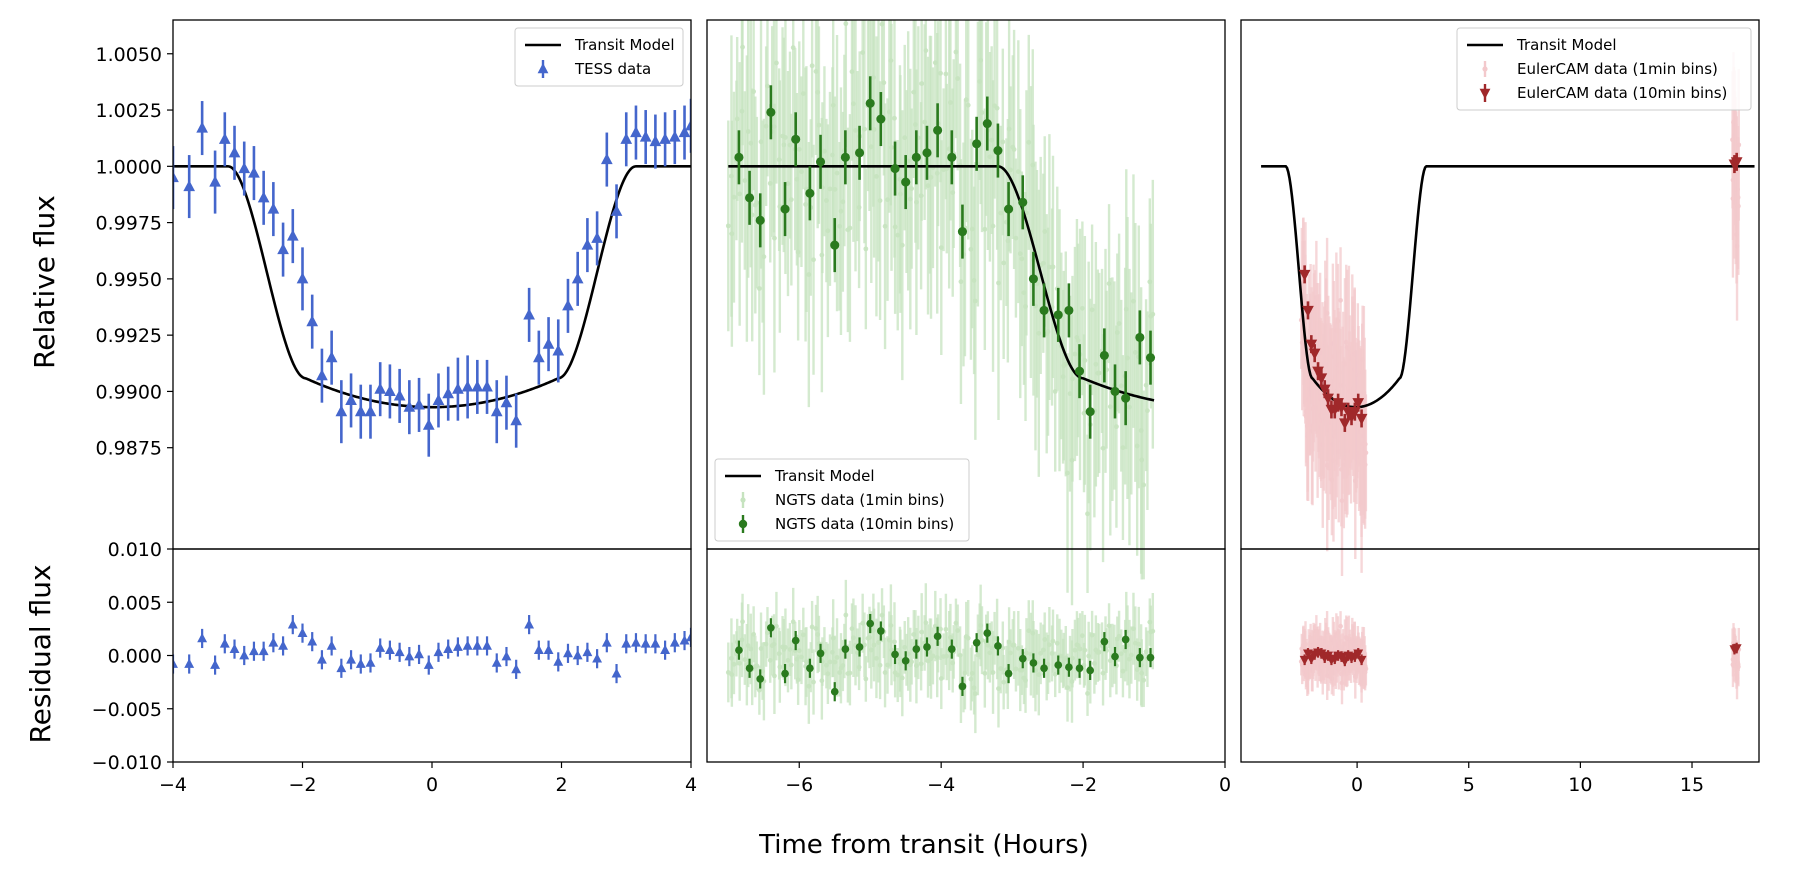 Image resolution: width=1796 pixels, height=880 pixels. I want to click on ngts-legend-raw-swatch, so click(743, 500).